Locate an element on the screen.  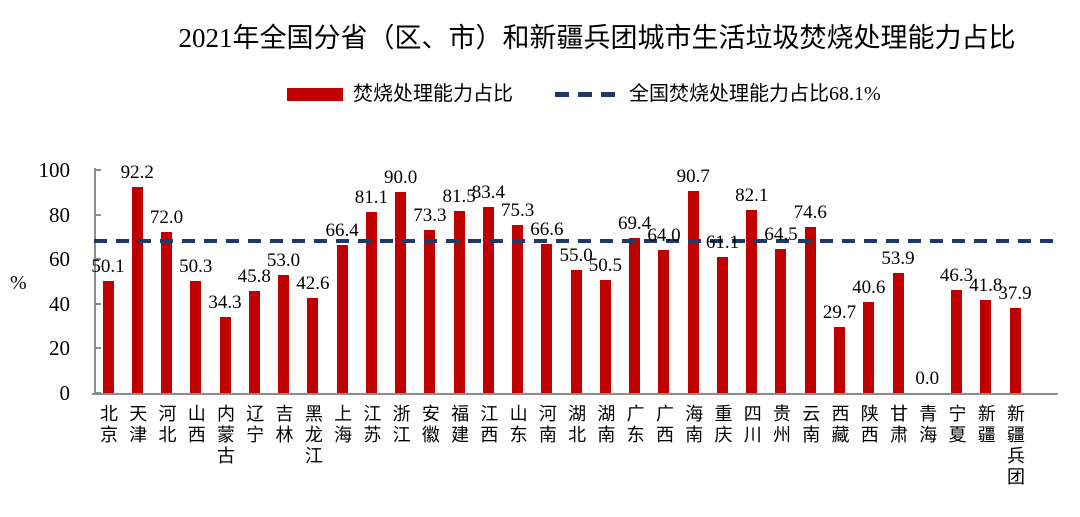
x-axis-label: 天津 is located at coordinates (137, 425).